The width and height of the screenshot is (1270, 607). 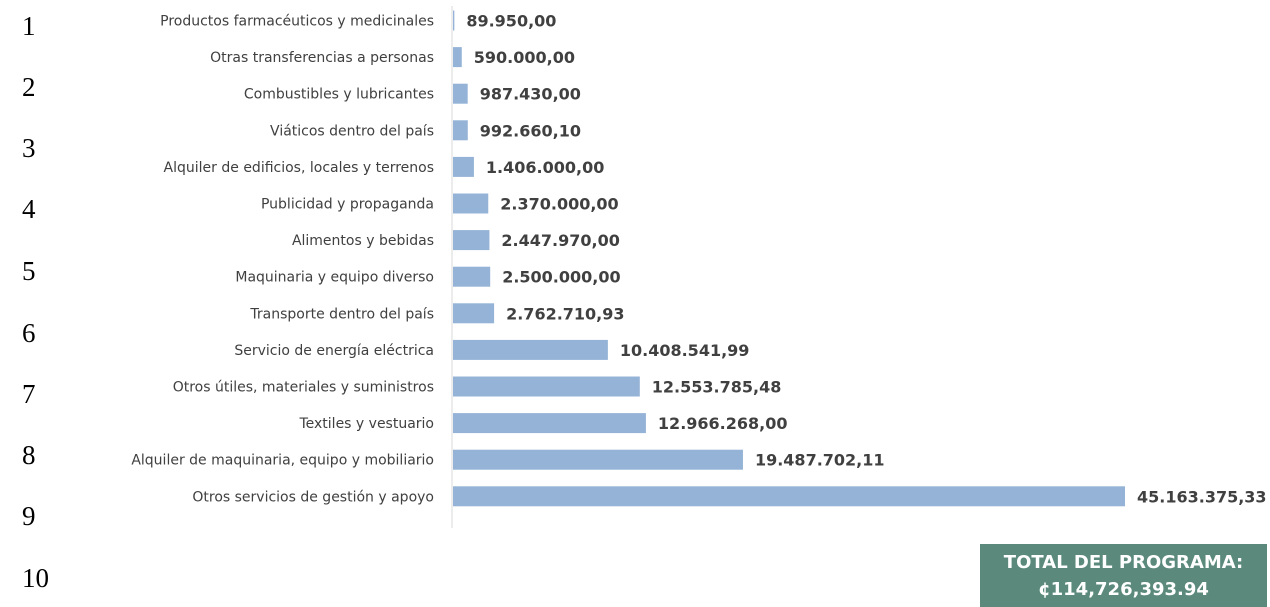 I want to click on line-number: 1, so click(x=29, y=26).